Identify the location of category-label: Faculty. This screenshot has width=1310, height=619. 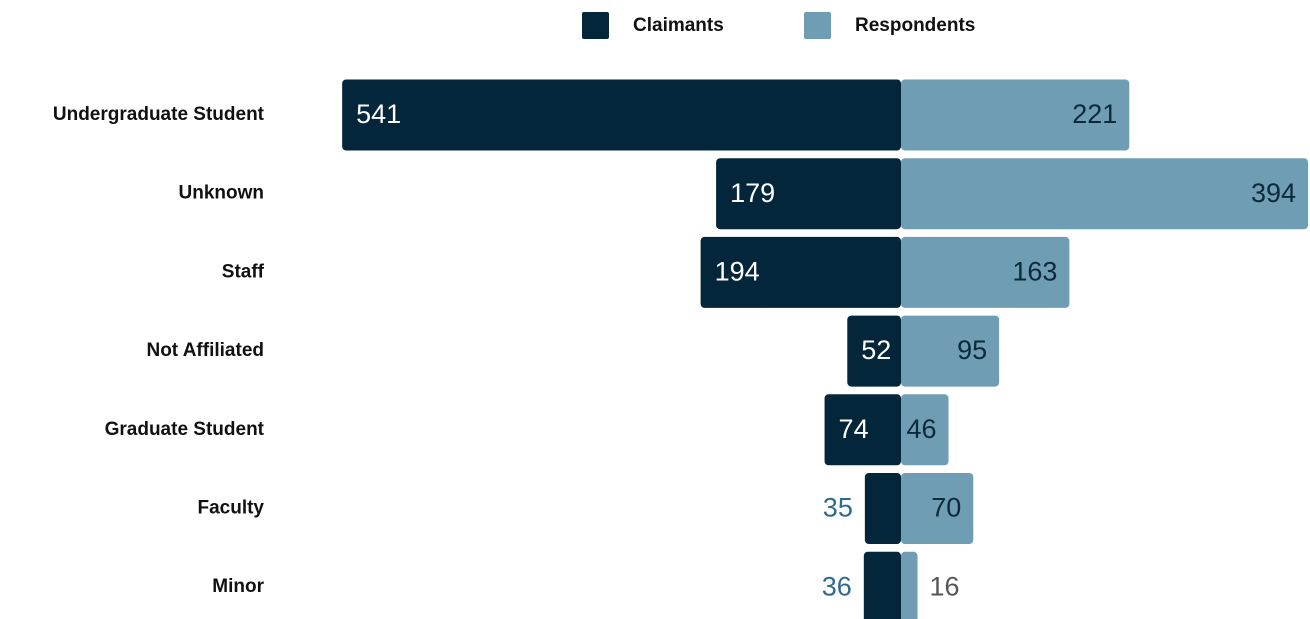
(230, 508).